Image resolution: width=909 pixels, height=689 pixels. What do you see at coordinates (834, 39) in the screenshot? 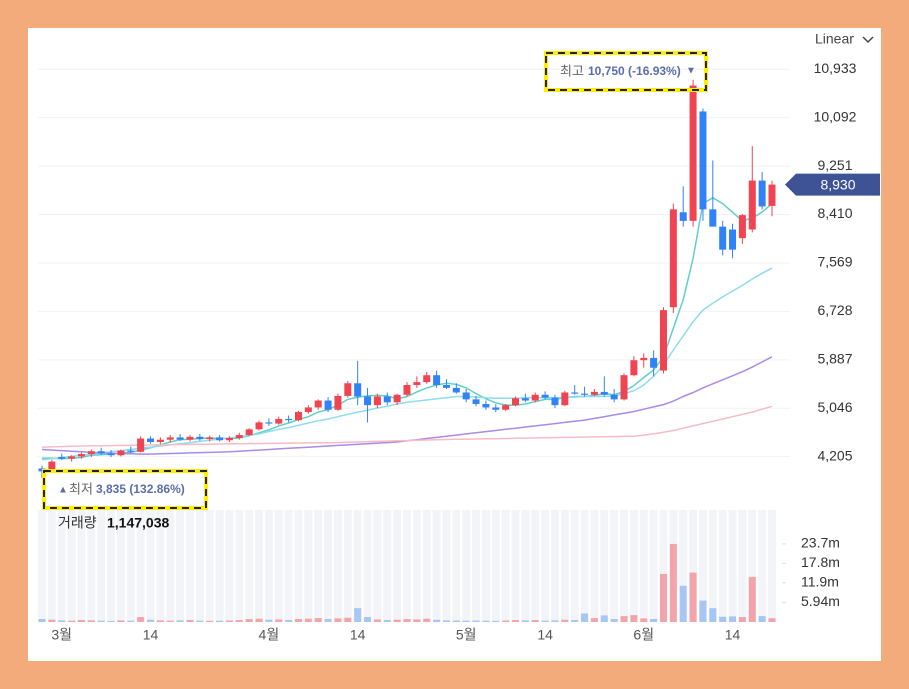
I see `scale-label: Linear` at bounding box center [834, 39].